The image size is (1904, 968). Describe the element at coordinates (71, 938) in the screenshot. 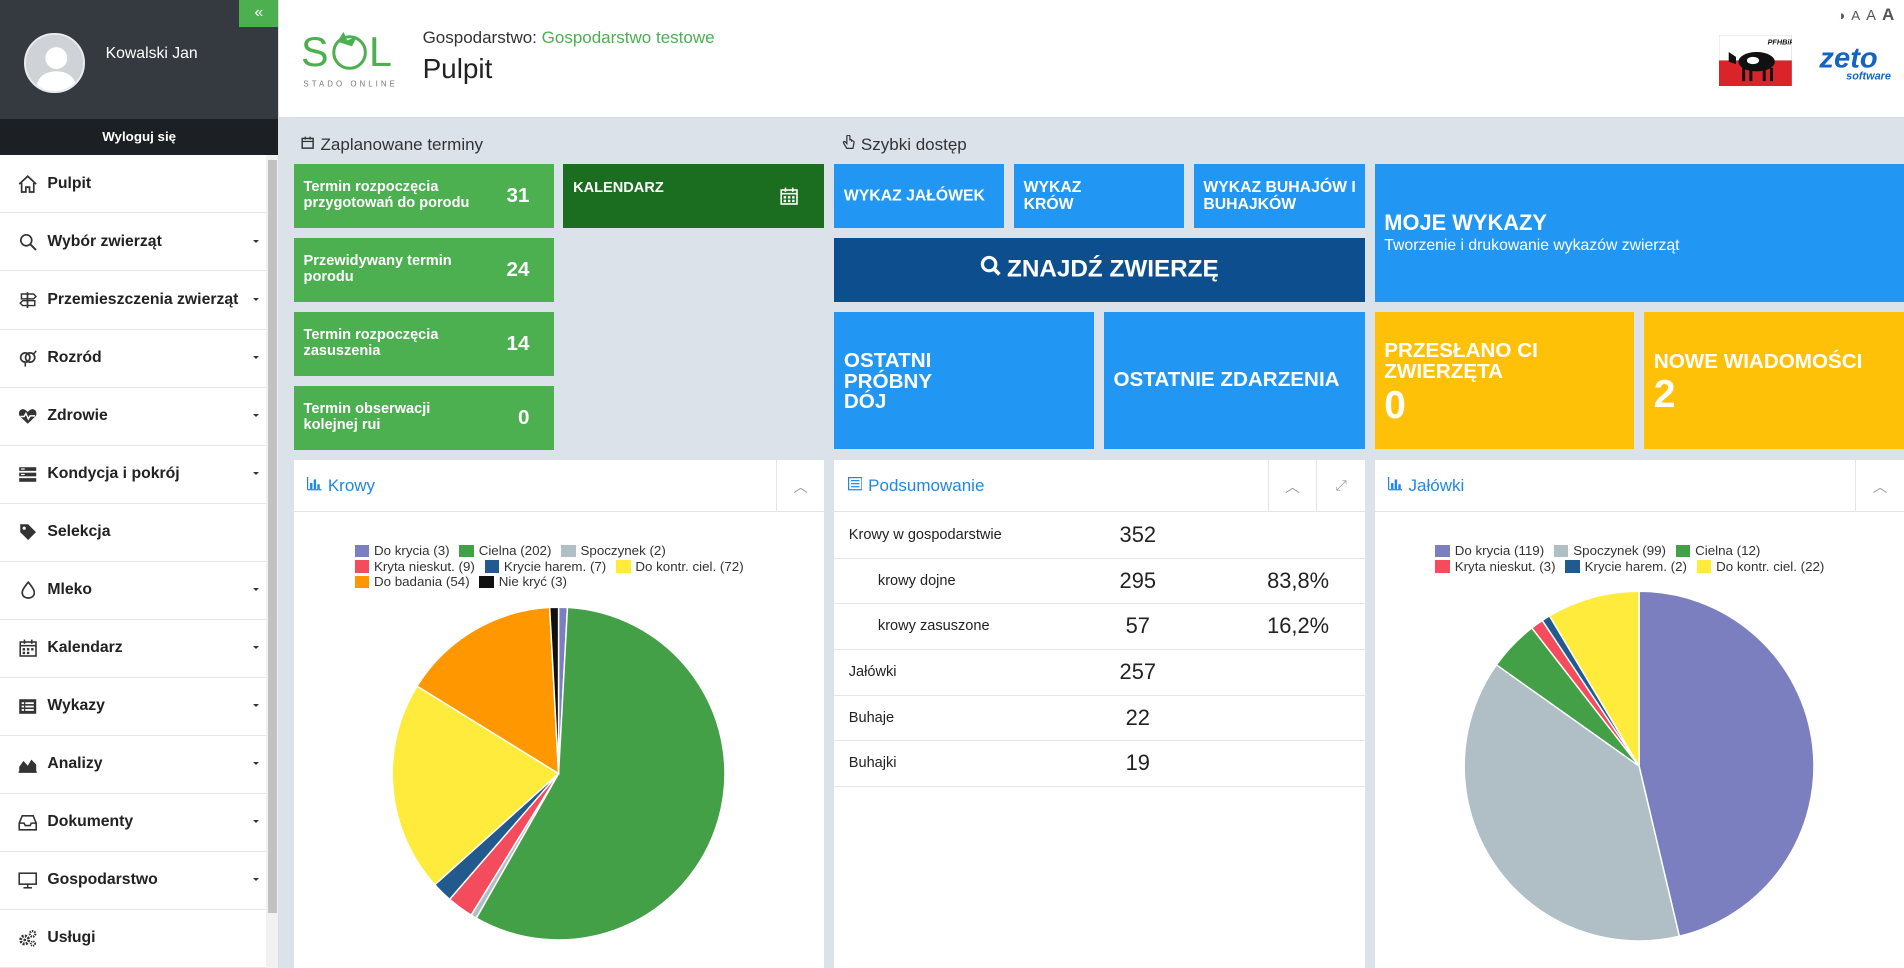

I see `sidebar-item-label: Usługi` at that location.